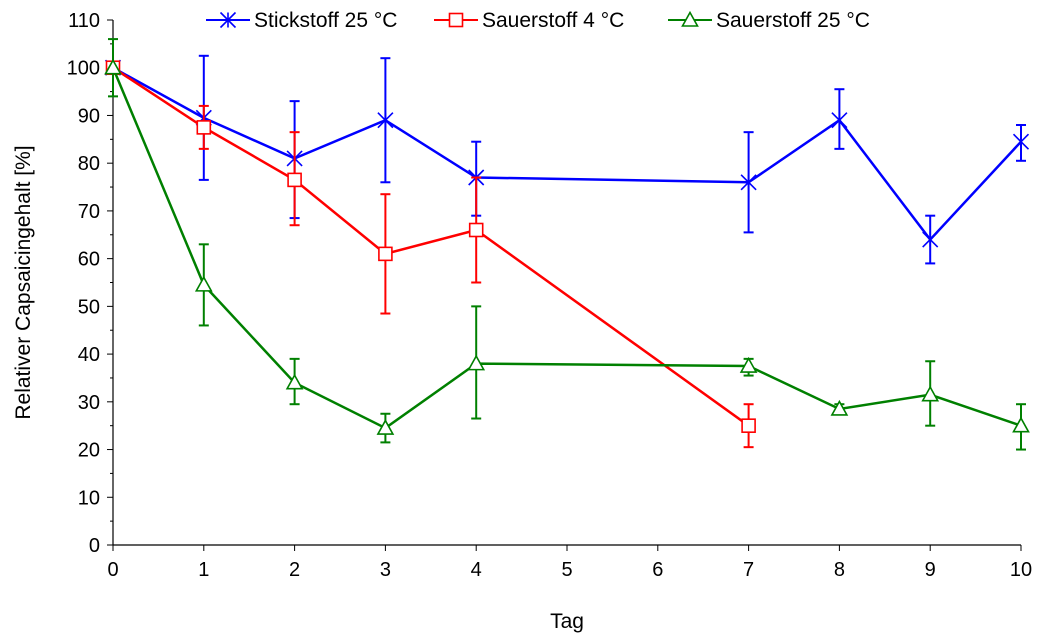  What do you see at coordinates (294, 570) in the screenshot?
I see `x-tick-label: 2` at bounding box center [294, 570].